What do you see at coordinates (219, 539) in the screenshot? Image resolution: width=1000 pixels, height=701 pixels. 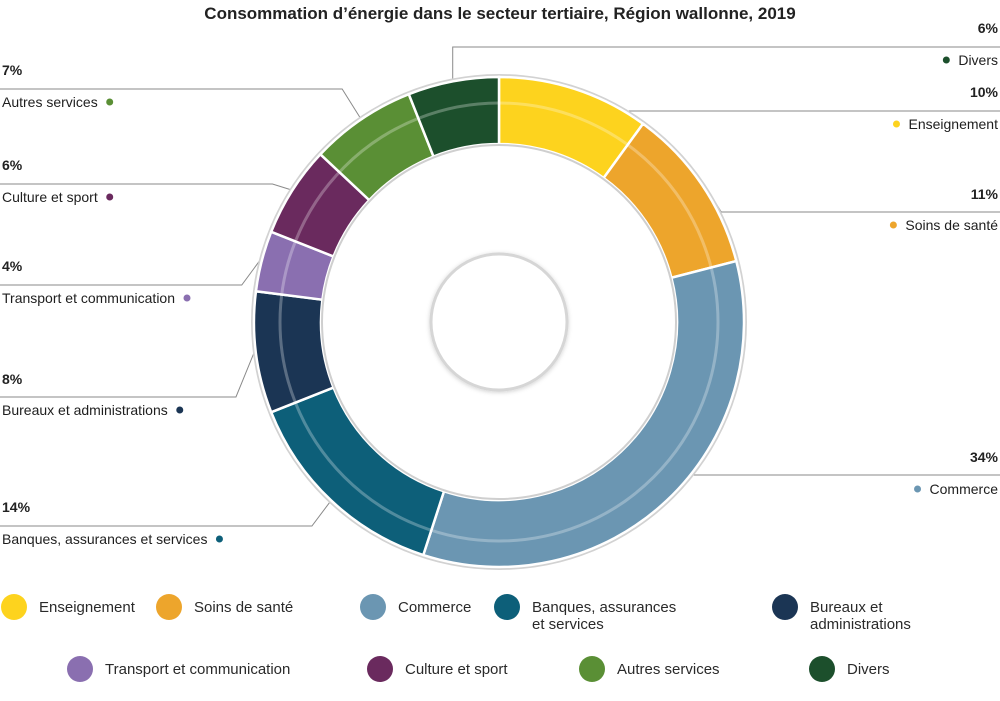 I see `category-dot-banques-assurances-et-services` at bounding box center [219, 539].